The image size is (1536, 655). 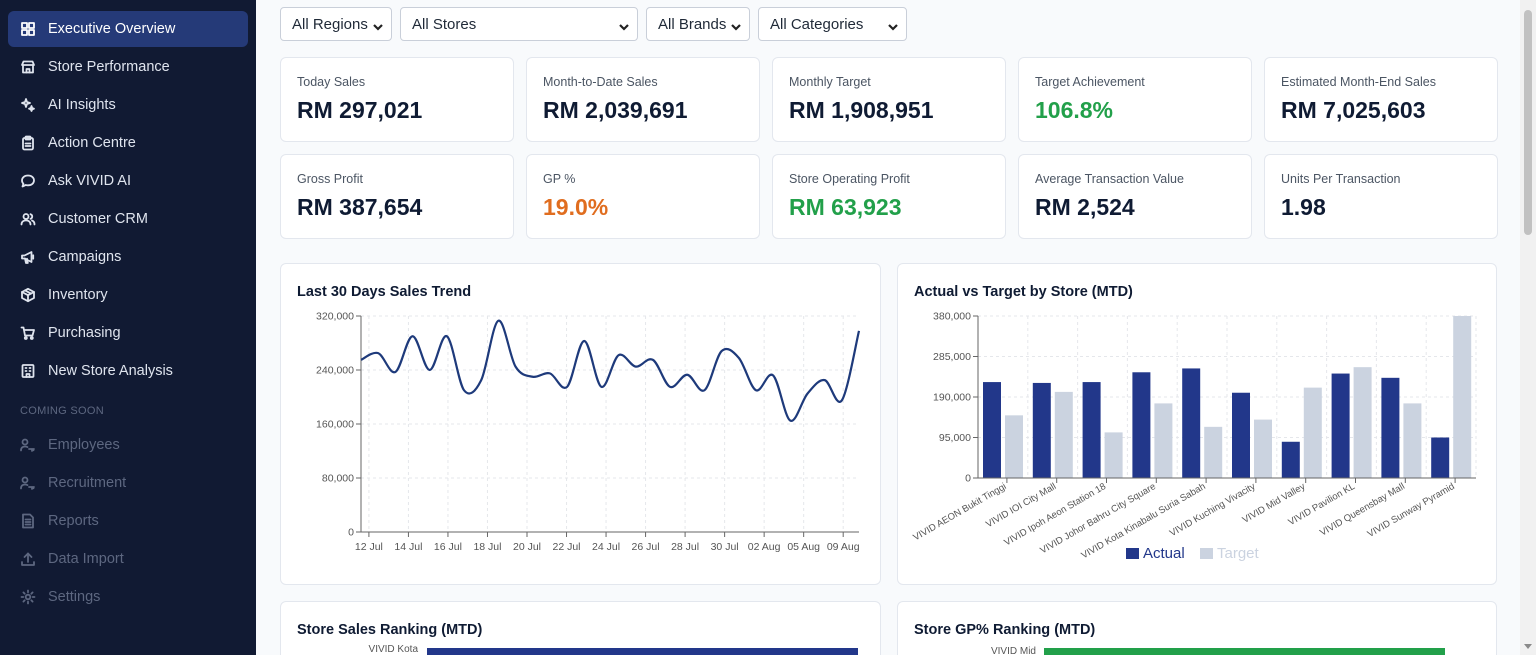 I want to click on sidebar-item-label: Employees, so click(x=84, y=445).